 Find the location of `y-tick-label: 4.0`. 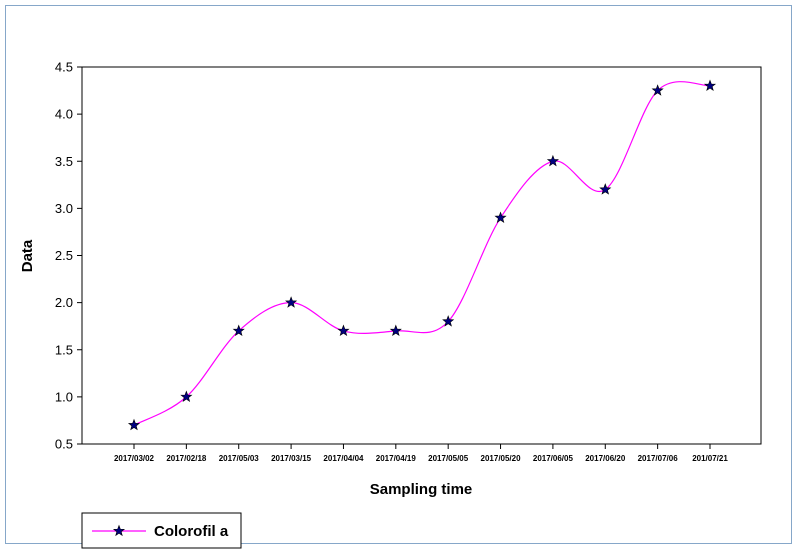

y-tick-label: 4.0 is located at coordinates (64, 114).